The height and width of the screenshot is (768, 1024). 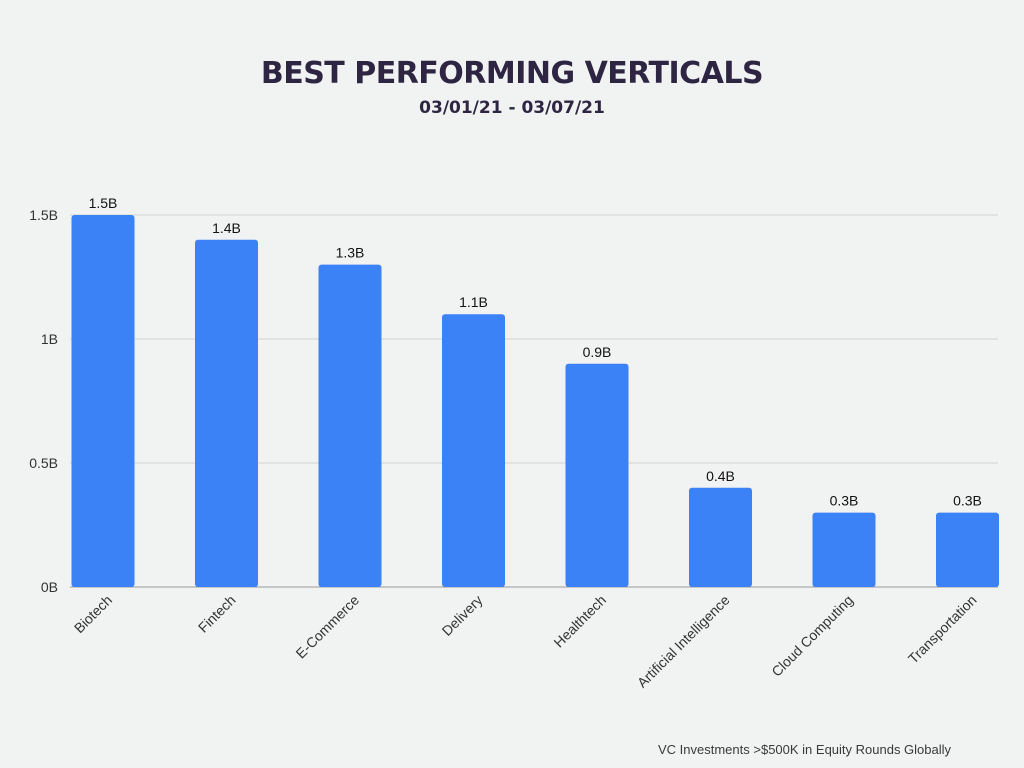 What do you see at coordinates (597, 475) in the screenshot?
I see `bar-healthtech` at bounding box center [597, 475].